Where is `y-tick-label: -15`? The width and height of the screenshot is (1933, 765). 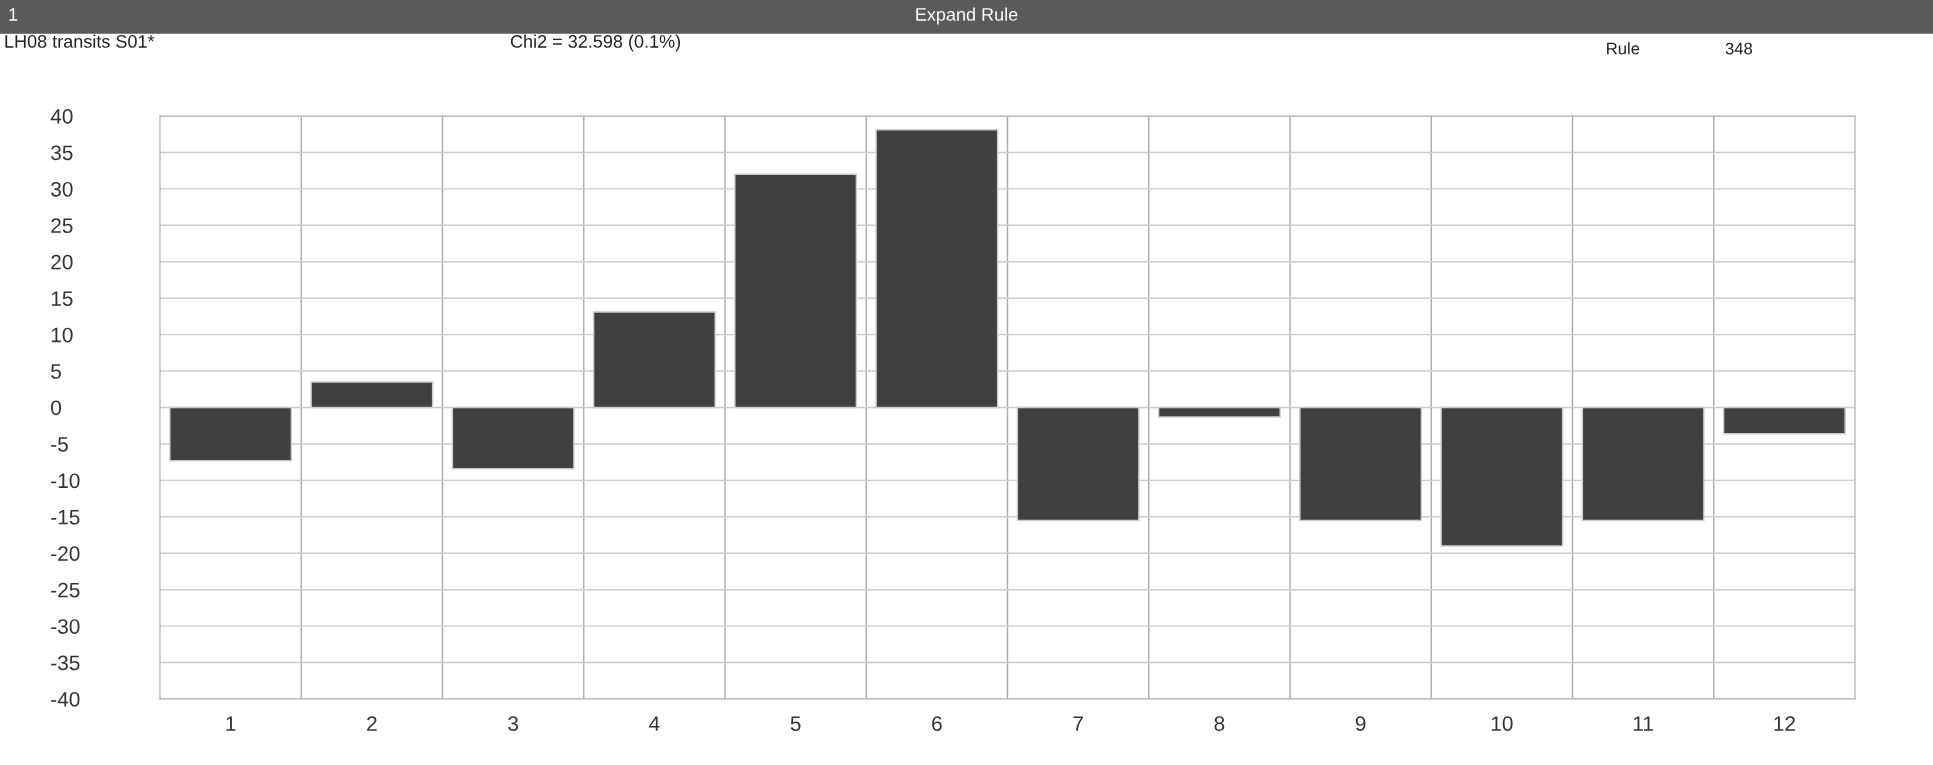
y-tick-label: -15 is located at coordinates (65, 517).